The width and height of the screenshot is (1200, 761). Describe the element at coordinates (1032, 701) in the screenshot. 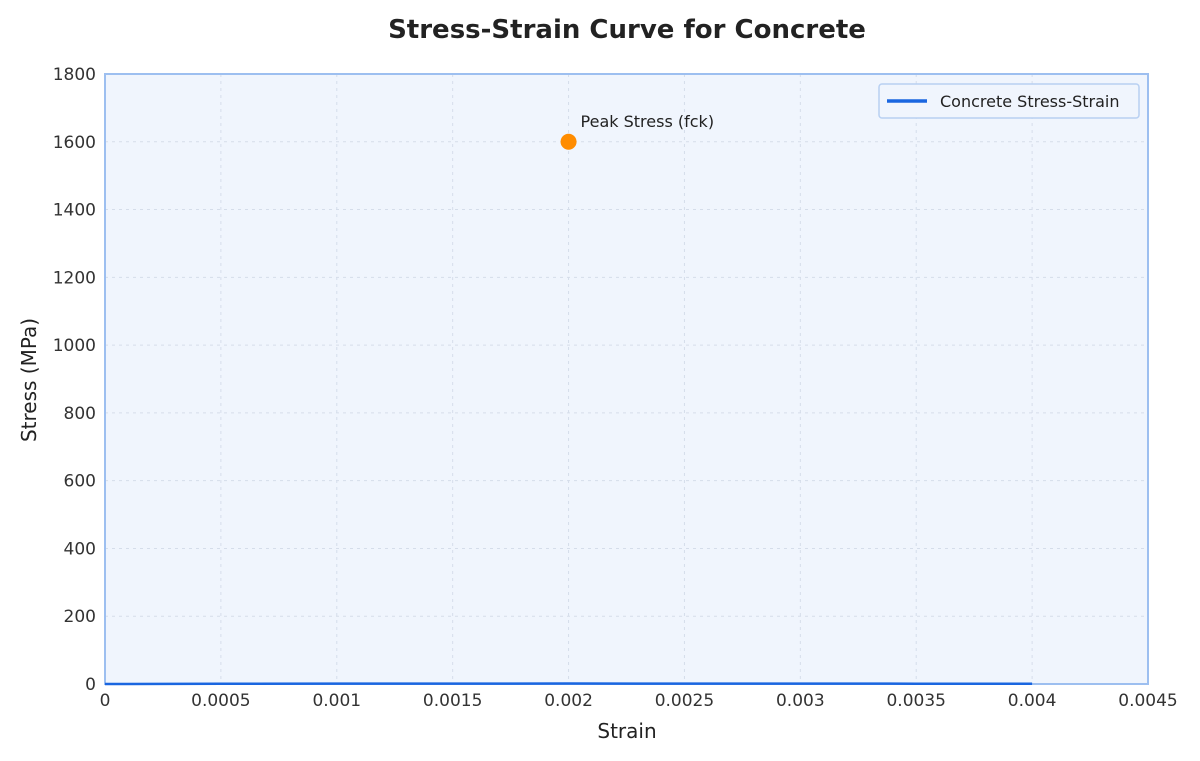

I see `x-tick-label: 0.004` at that location.